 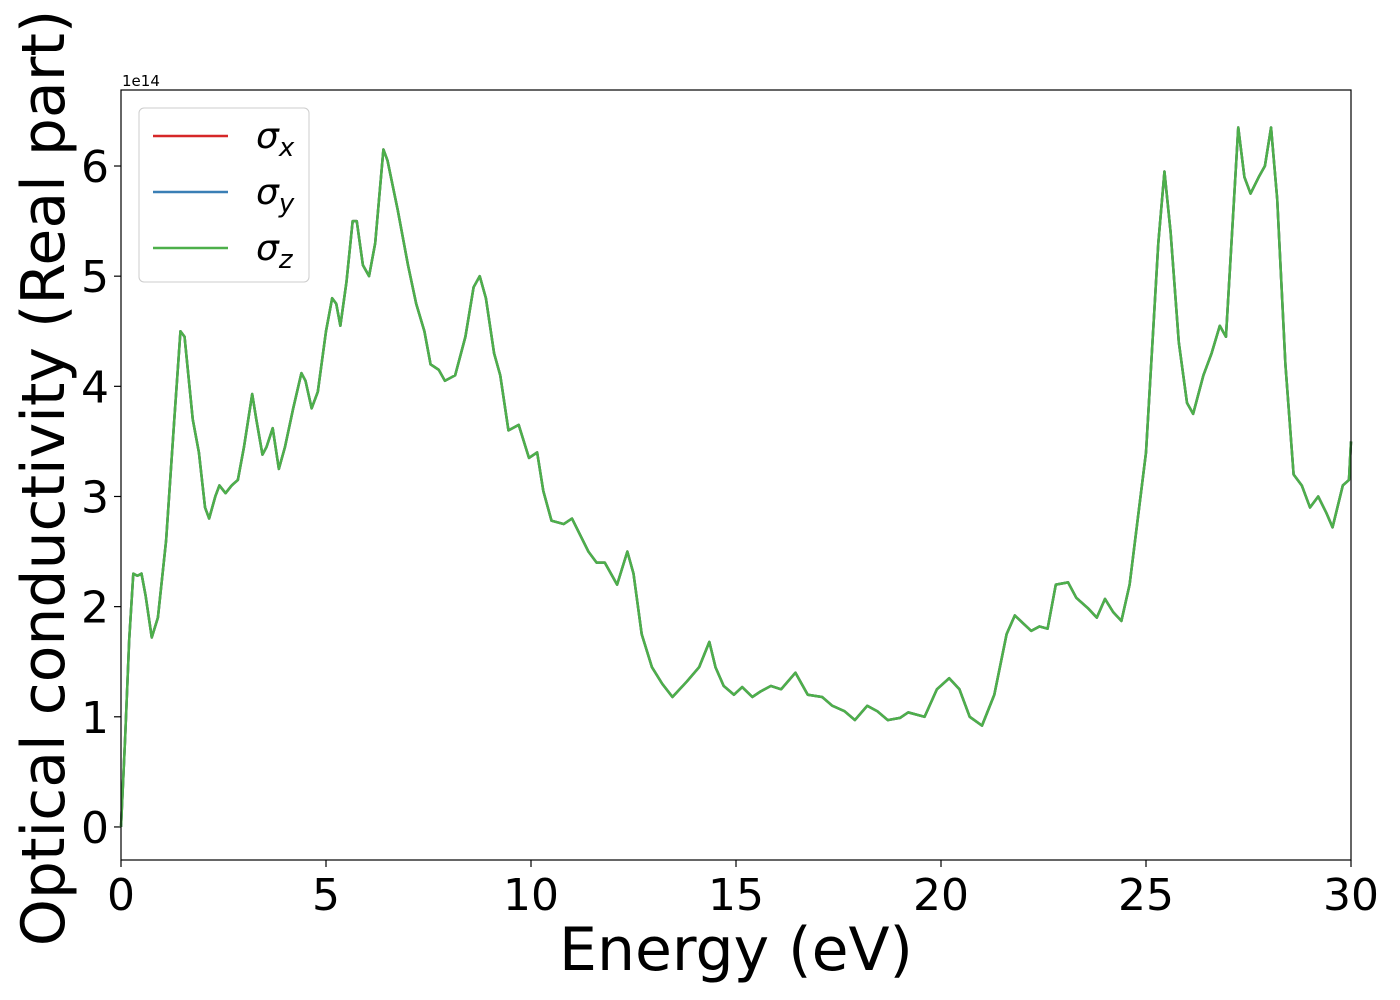 I want to click on x-tick-label: 10, so click(x=531, y=895).